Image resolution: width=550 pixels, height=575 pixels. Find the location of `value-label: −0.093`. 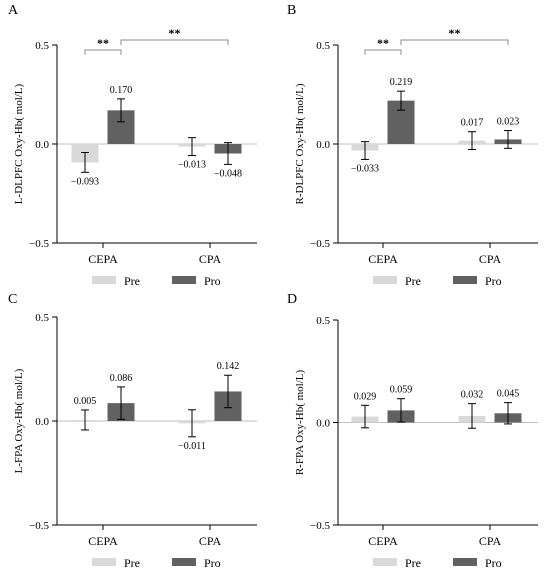

value-label: −0.093 is located at coordinates (85, 181).